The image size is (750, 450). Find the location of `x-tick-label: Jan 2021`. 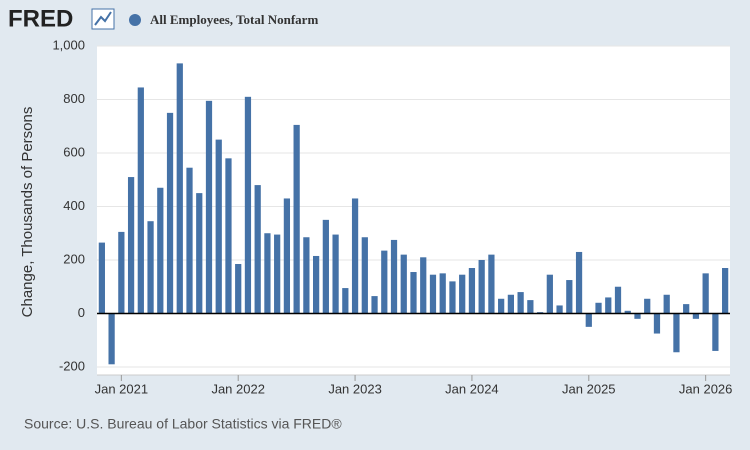

x-tick-label: Jan 2021 is located at coordinates (122, 388).